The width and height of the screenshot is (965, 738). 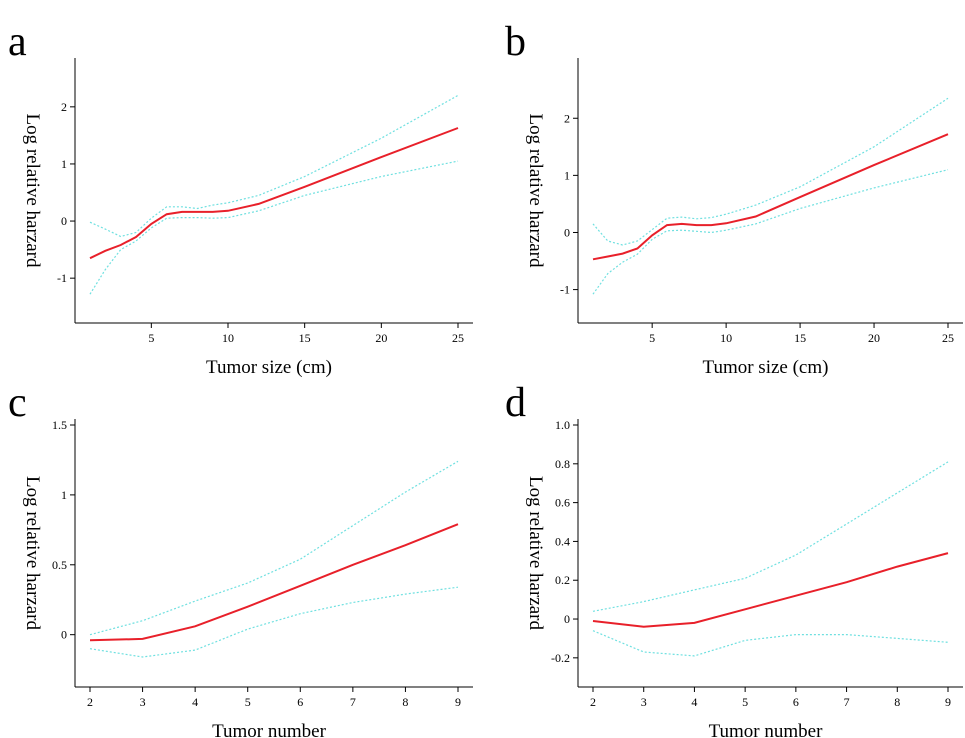 What do you see at coordinates (17, 403) in the screenshot?
I see `panel-label: c` at bounding box center [17, 403].